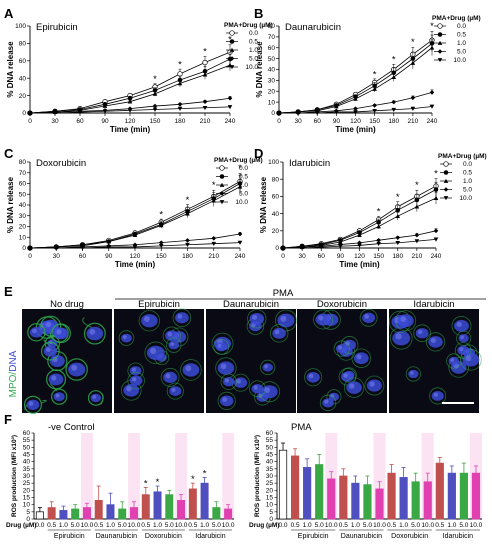 The height and width of the screenshot is (550, 492). Describe the element at coordinates (145, 525) in the screenshot. I see `concentration-label: 0.5` at that location.